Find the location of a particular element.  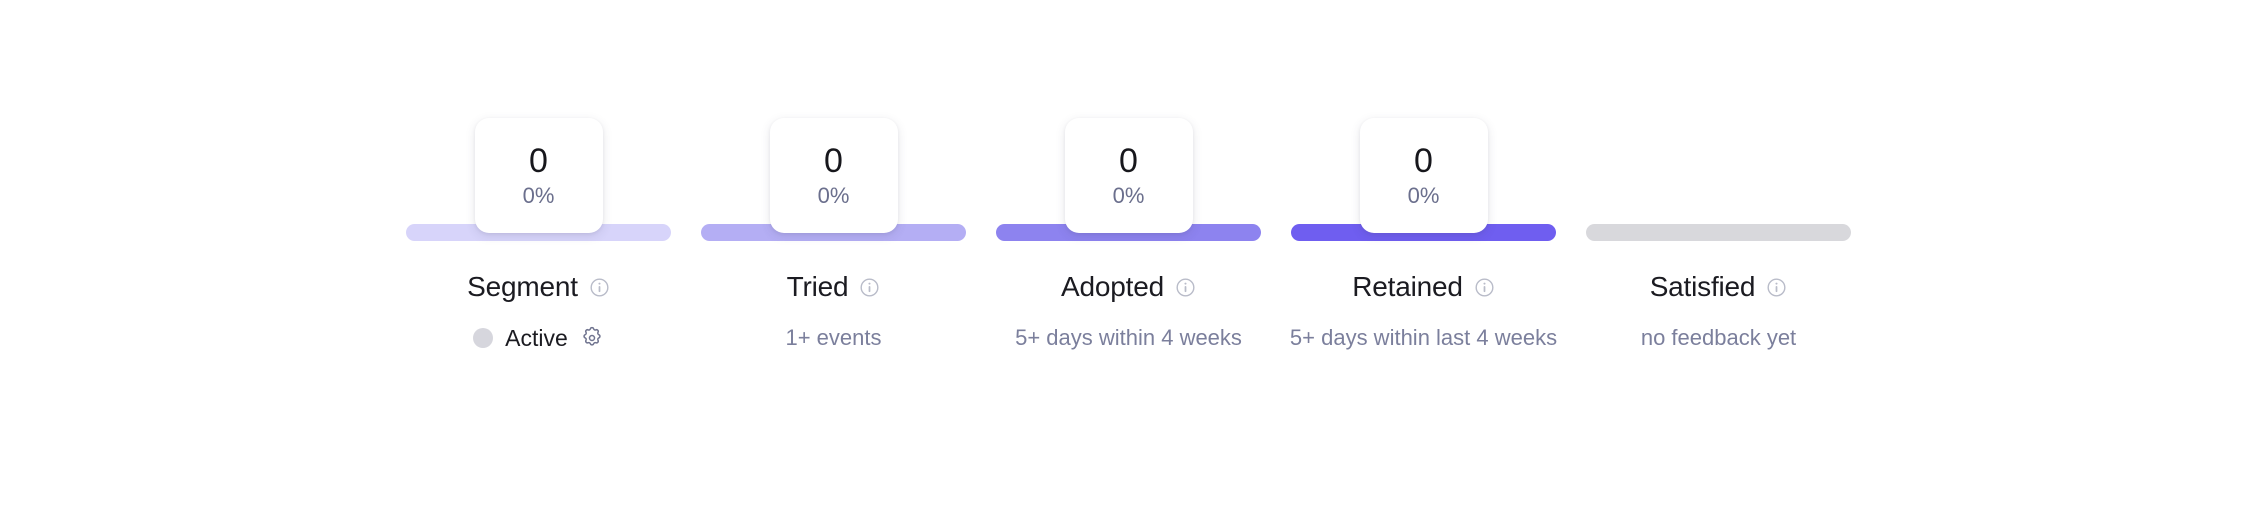

funnel-stage-tried: 0 0% Tried 1+ events is located at coordinates (833, 235).